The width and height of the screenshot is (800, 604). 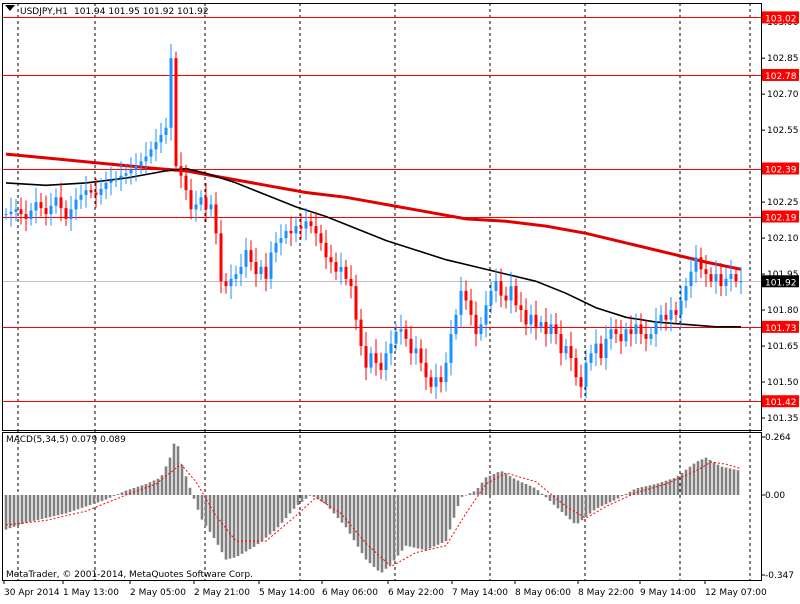 I want to click on symbol-dropdown-icon, so click(x=10, y=8).